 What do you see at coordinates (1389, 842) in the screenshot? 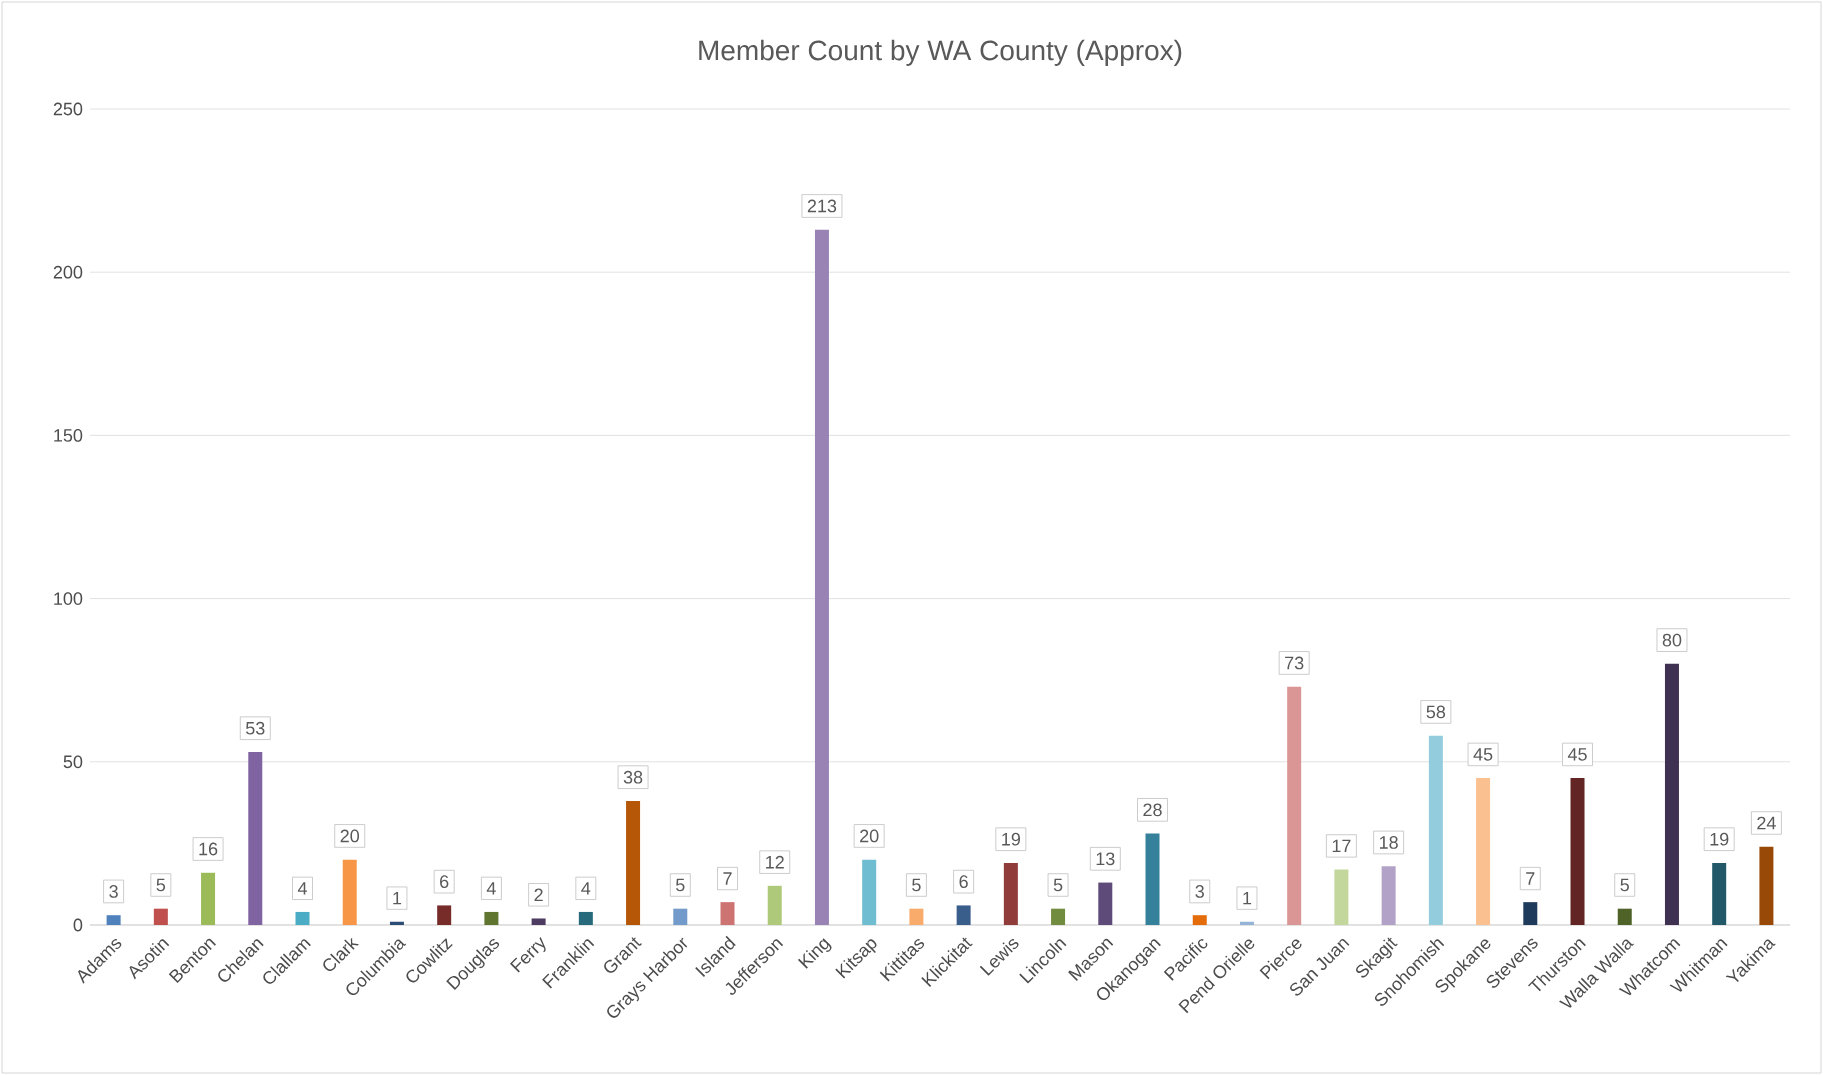
I see `data-label: 18` at bounding box center [1389, 842].